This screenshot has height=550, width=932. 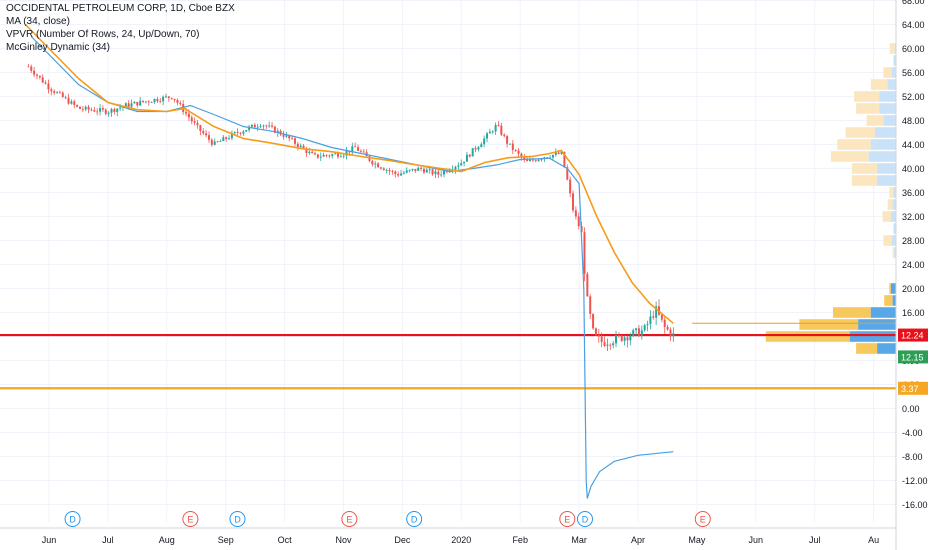 I want to click on y-tick-label: -8.00, so click(x=912, y=457).